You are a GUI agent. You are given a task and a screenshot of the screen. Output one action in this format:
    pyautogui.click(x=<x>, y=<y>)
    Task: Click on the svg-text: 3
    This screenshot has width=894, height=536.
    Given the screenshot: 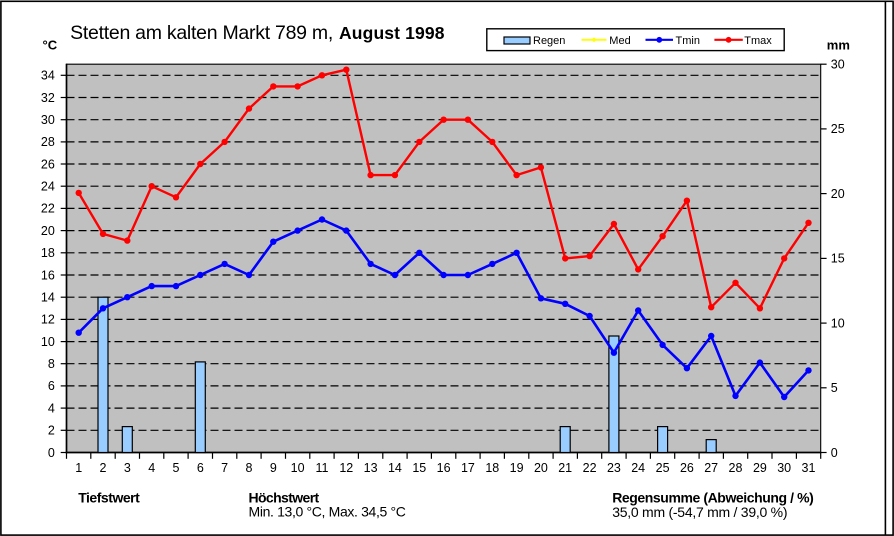 What is the action you would take?
    pyautogui.click(x=127, y=468)
    